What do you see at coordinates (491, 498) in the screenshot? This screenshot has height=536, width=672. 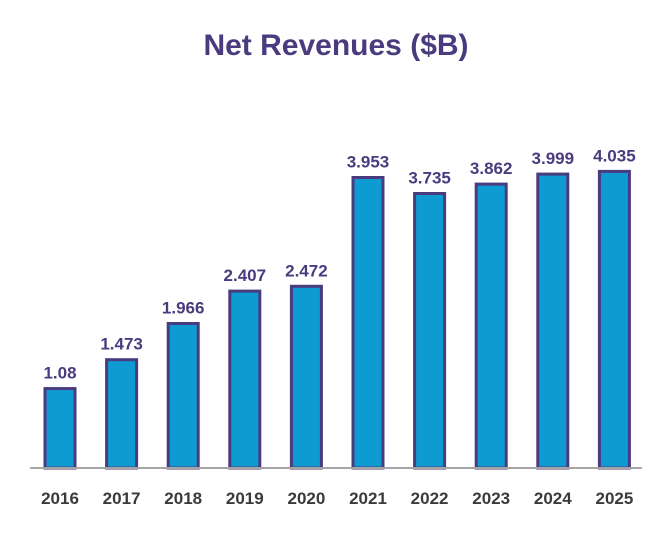 I see `x-tick-label-2023: 2023` at bounding box center [491, 498].